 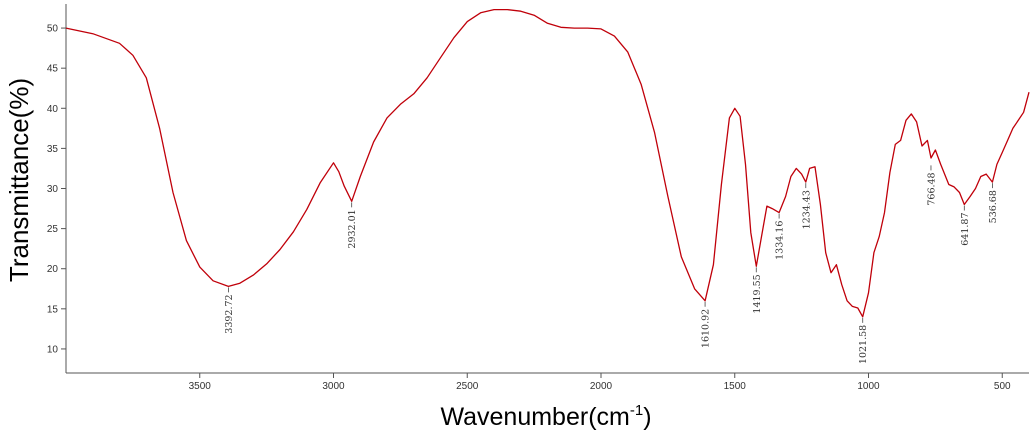 I want to click on peak-label: 1610.92, so click(x=706, y=328).